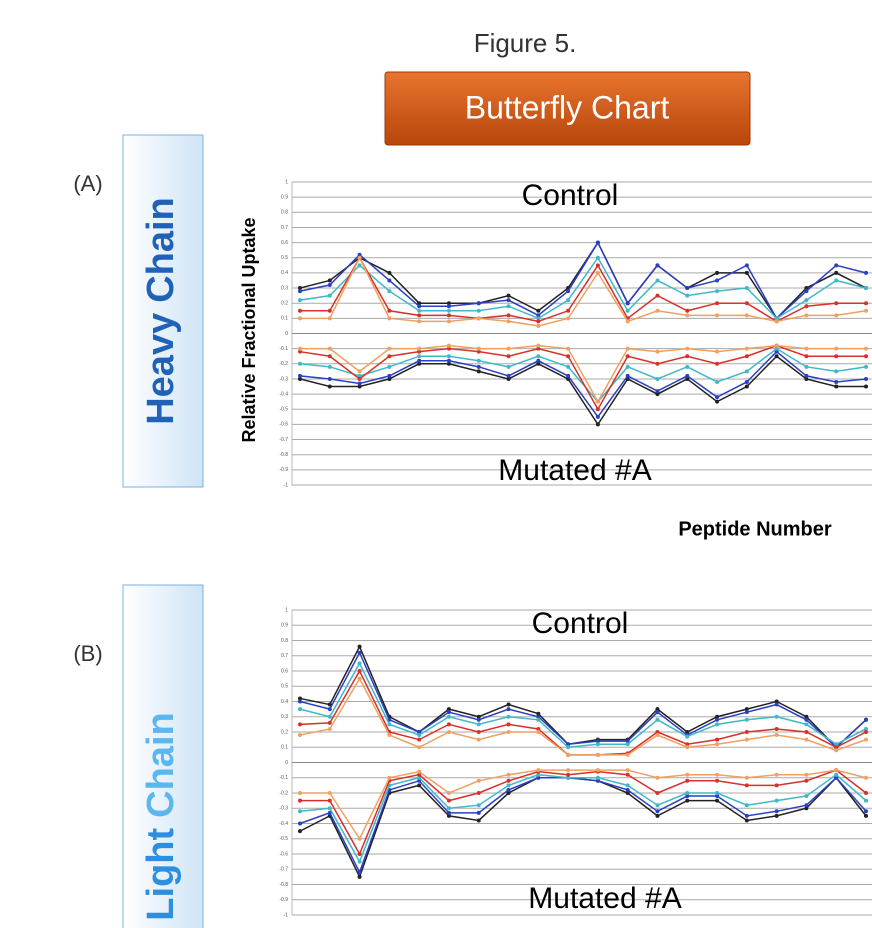  Describe the element at coordinates (580, 623) in the screenshot. I see `chart-title: Control` at that location.